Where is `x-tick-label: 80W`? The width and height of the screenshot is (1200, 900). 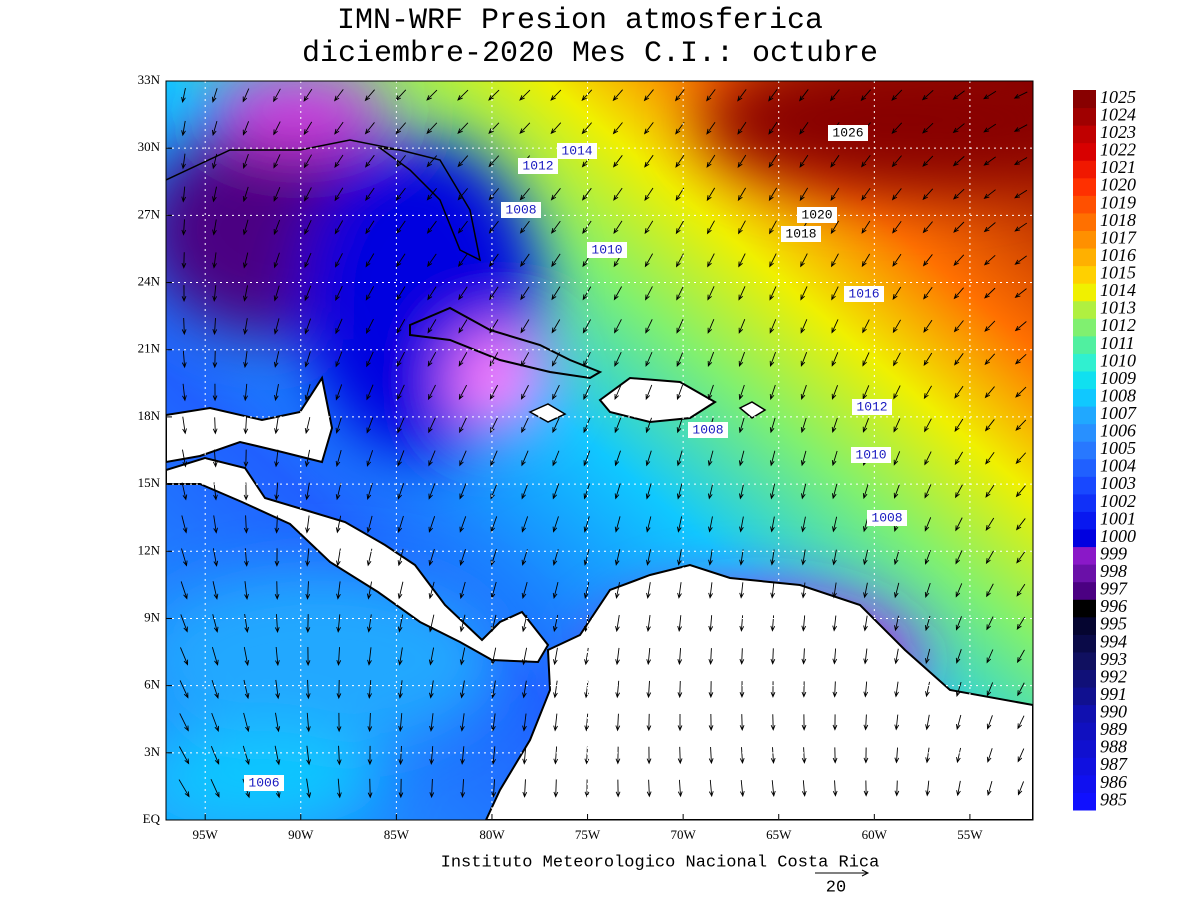
x-tick-label: 80W is located at coordinates (492, 834).